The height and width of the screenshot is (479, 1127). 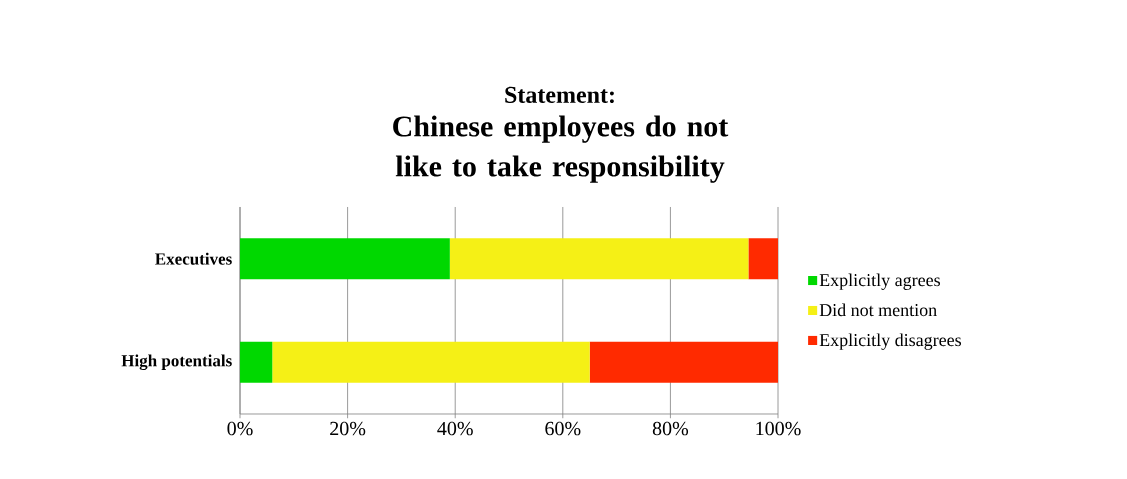 What do you see at coordinates (778, 428) in the screenshot?
I see `x-tick-label: 100%` at bounding box center [778, 428].